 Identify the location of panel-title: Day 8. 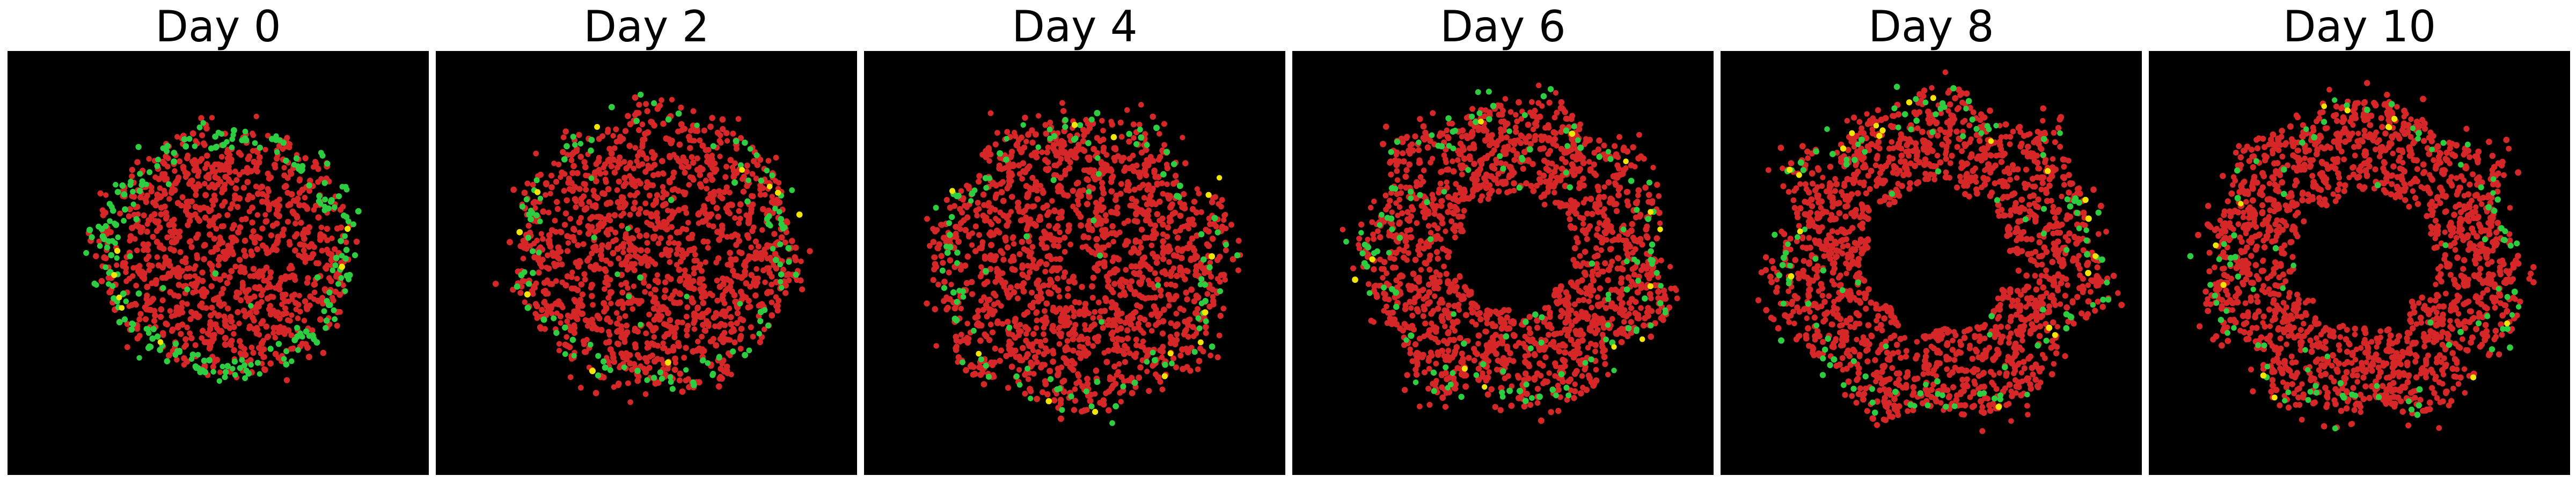
(1931, 27).